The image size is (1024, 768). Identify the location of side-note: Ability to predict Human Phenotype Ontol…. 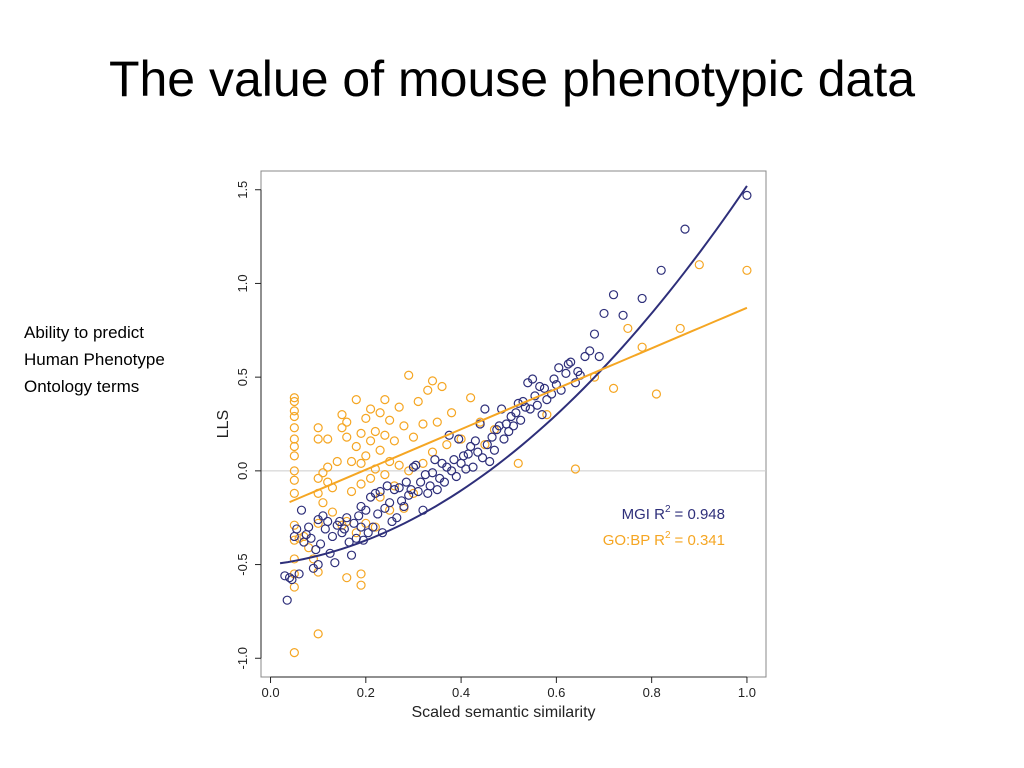
(94, 359).